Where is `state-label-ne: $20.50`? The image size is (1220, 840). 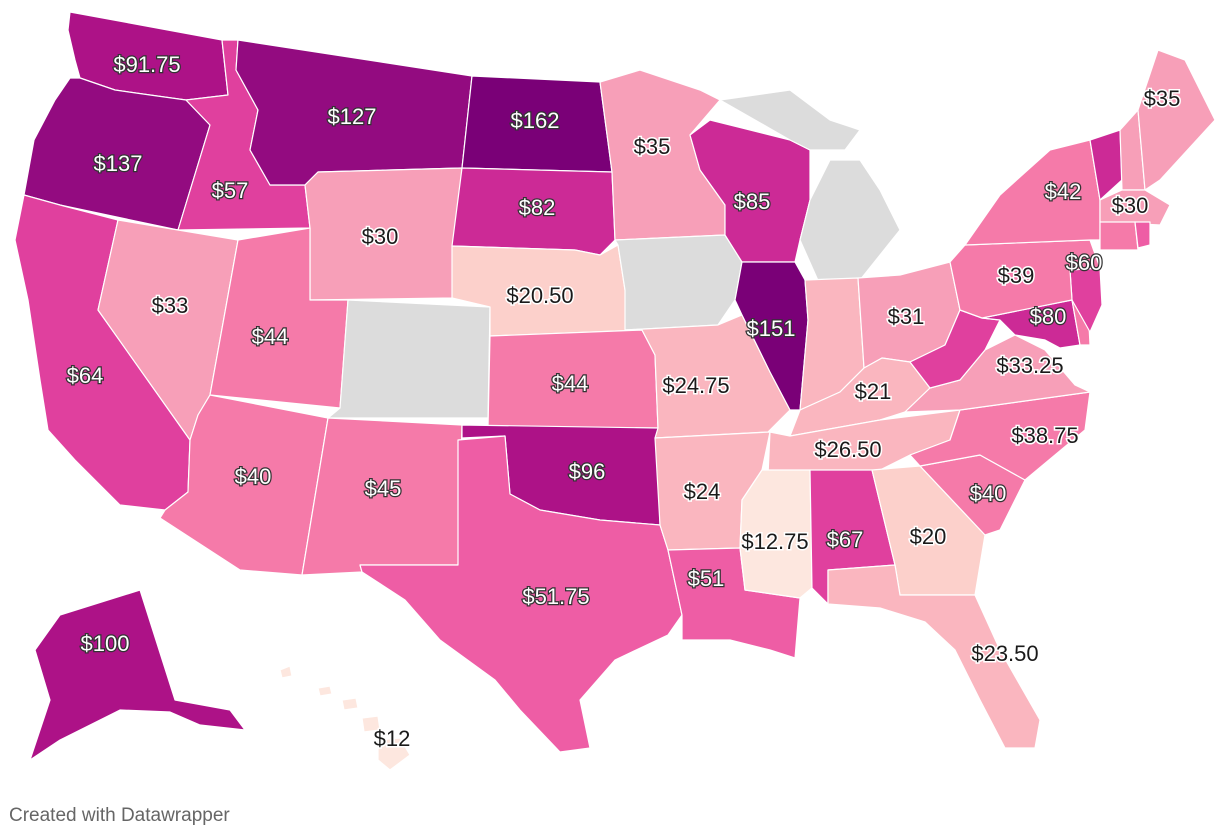 state-label-ne: $20.50 is located at coordinates (539, 295).